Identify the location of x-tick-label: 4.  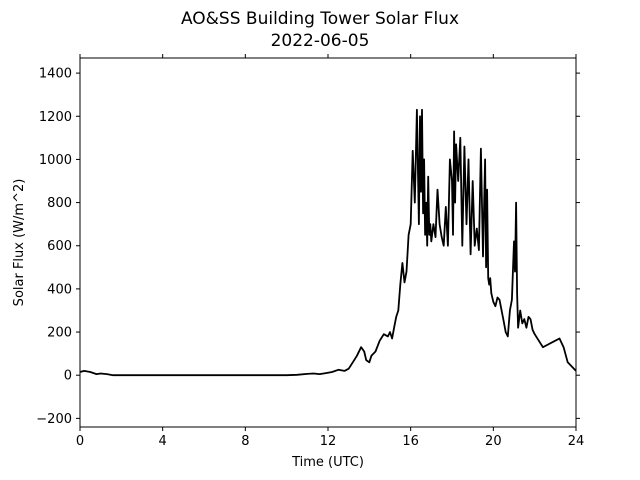
(163, 441).